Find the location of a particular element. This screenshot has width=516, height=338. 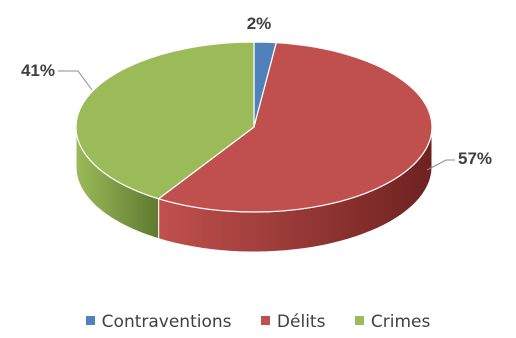

legend: Contraventions Délits Crimes is located at coordinates (258, 322).